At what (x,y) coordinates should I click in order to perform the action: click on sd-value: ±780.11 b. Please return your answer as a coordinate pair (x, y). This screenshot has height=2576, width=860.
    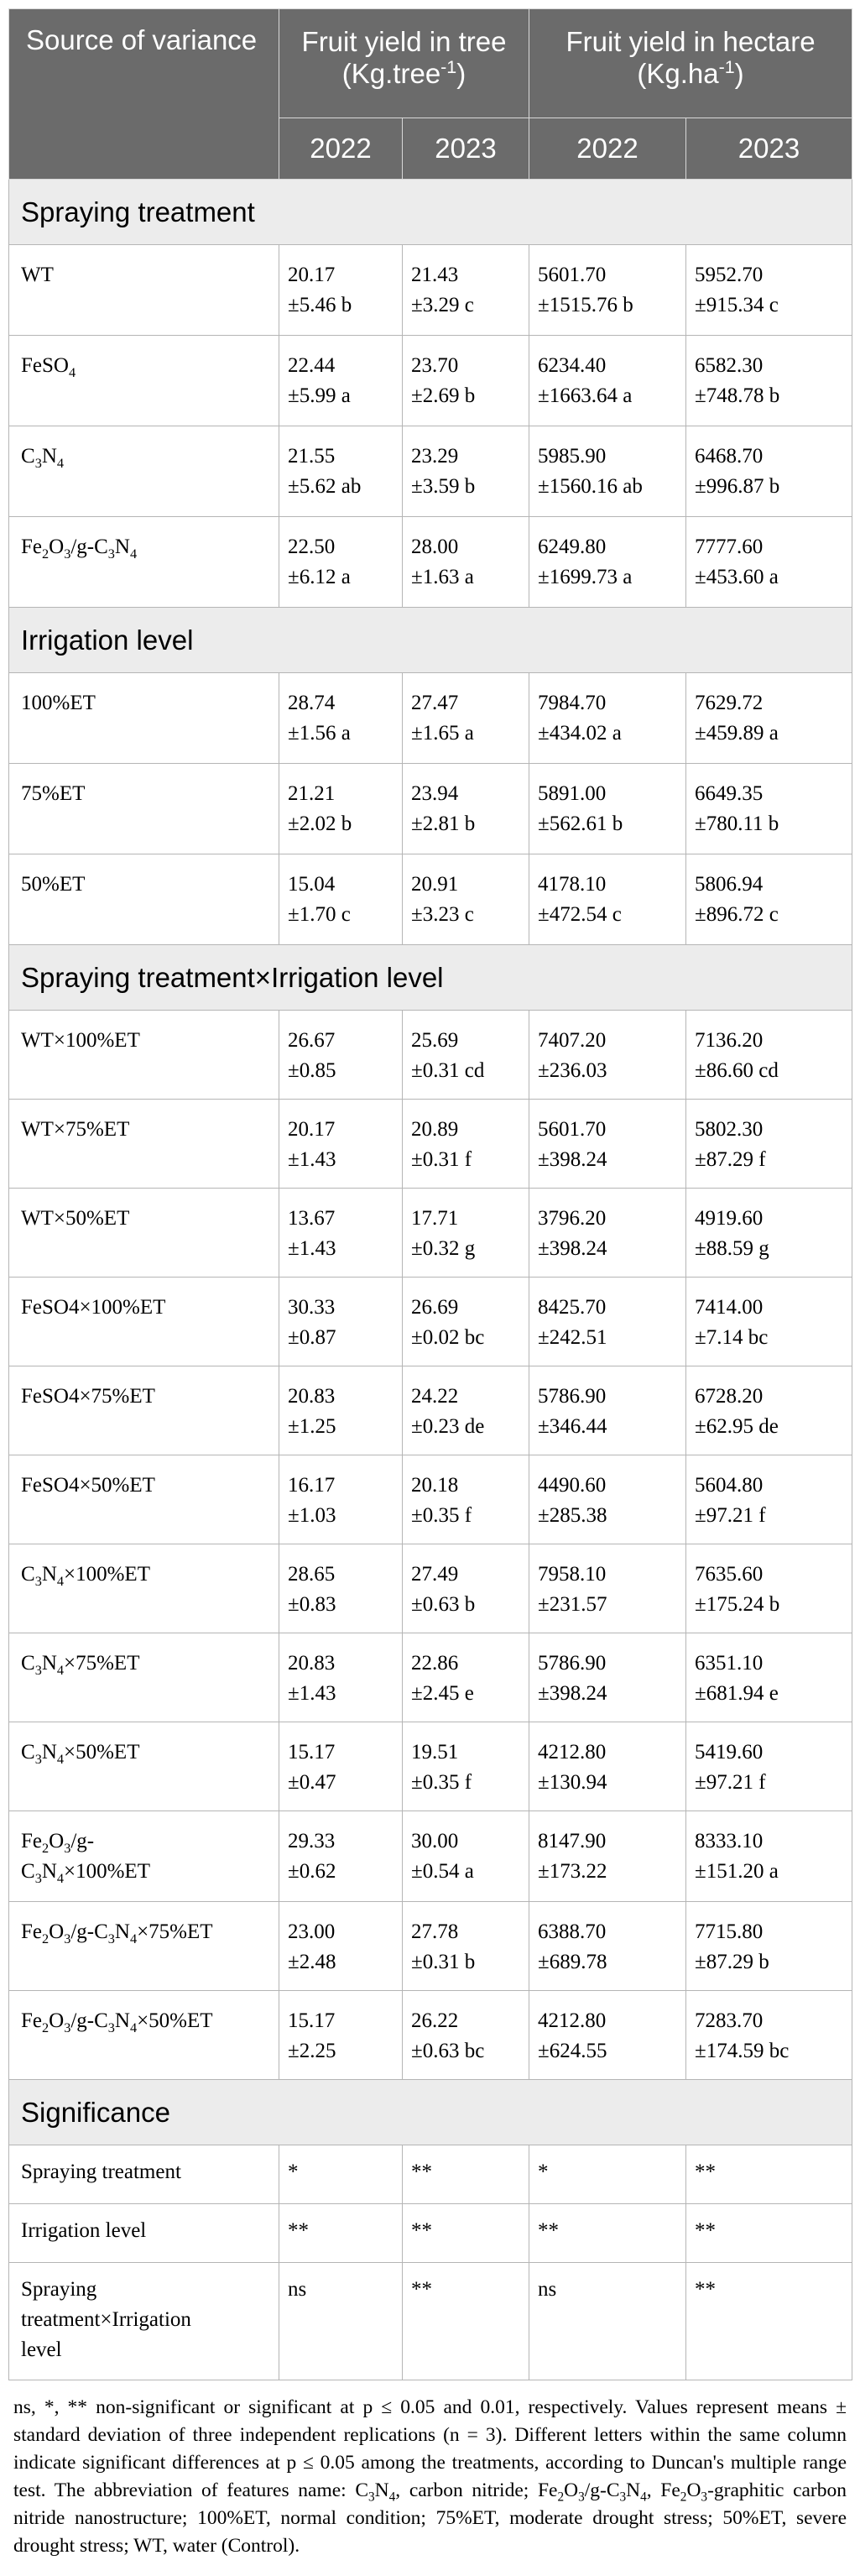
    Looking at the image, I should click on (737, 824).